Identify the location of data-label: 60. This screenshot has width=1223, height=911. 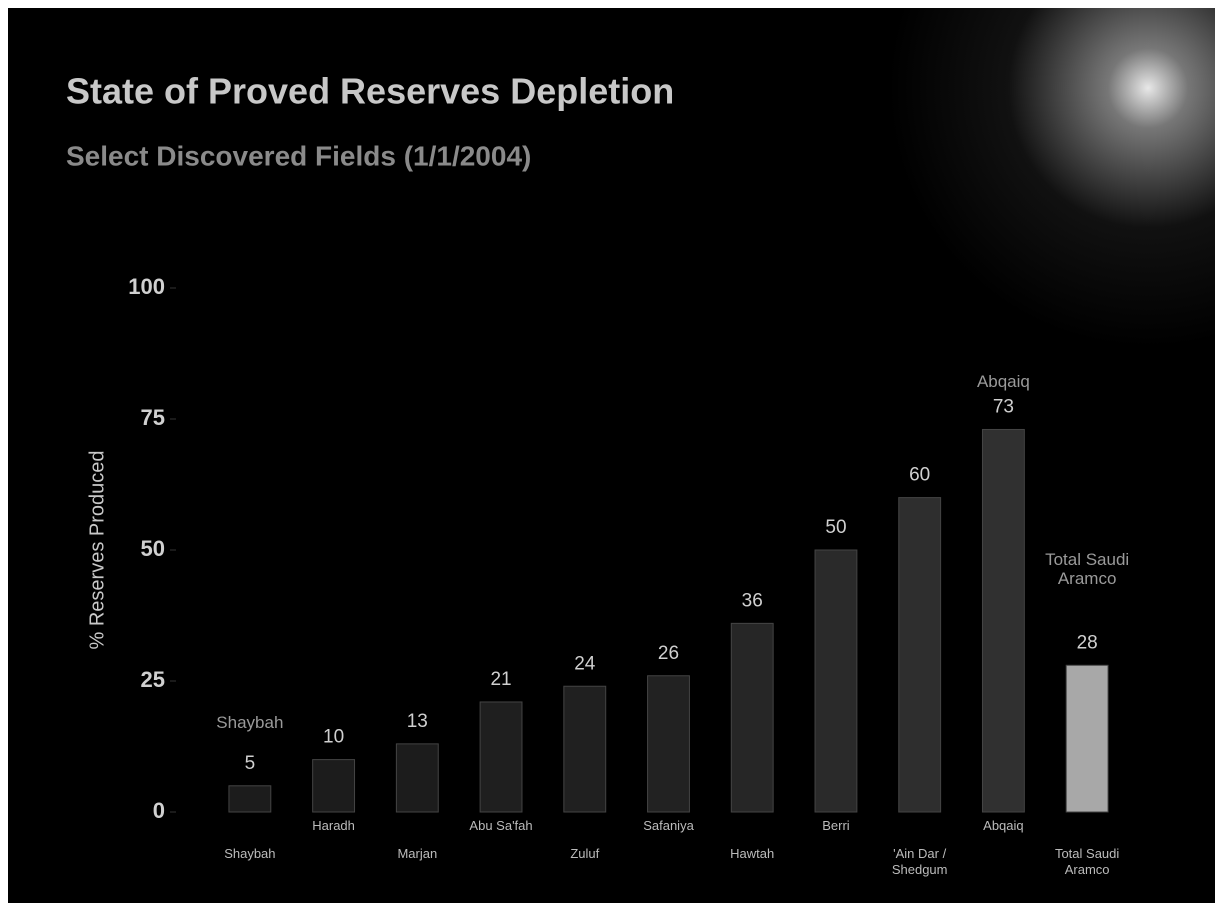
(919, 475).